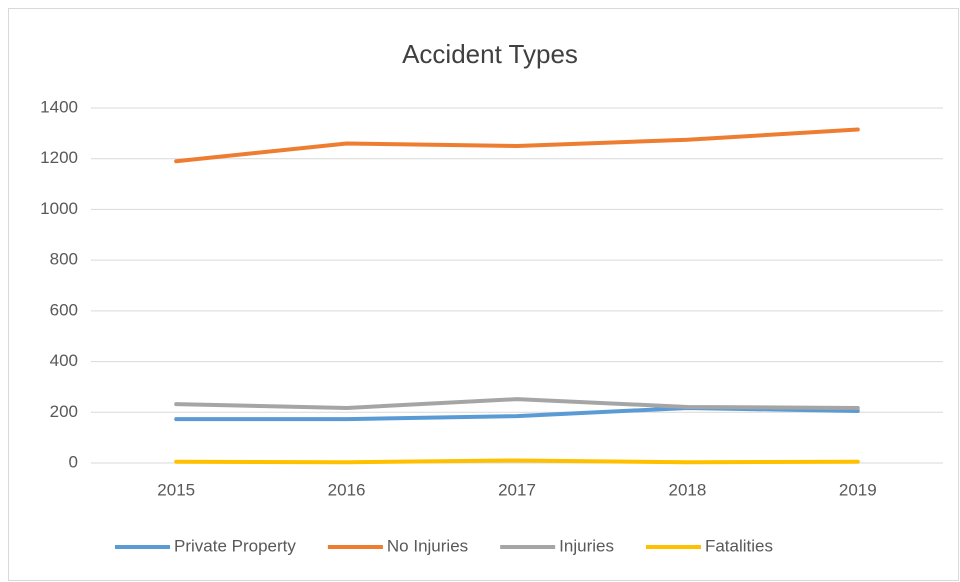  Describe the element at coordinates (59, 157) in the screenshot. I see `y-tick-label: 1200` at that location.